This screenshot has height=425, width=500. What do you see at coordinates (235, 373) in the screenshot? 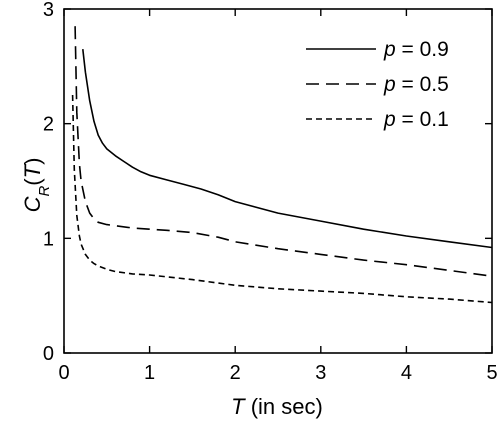
I see `x-tick-label-2: 2` at bounding box center [235, 373].